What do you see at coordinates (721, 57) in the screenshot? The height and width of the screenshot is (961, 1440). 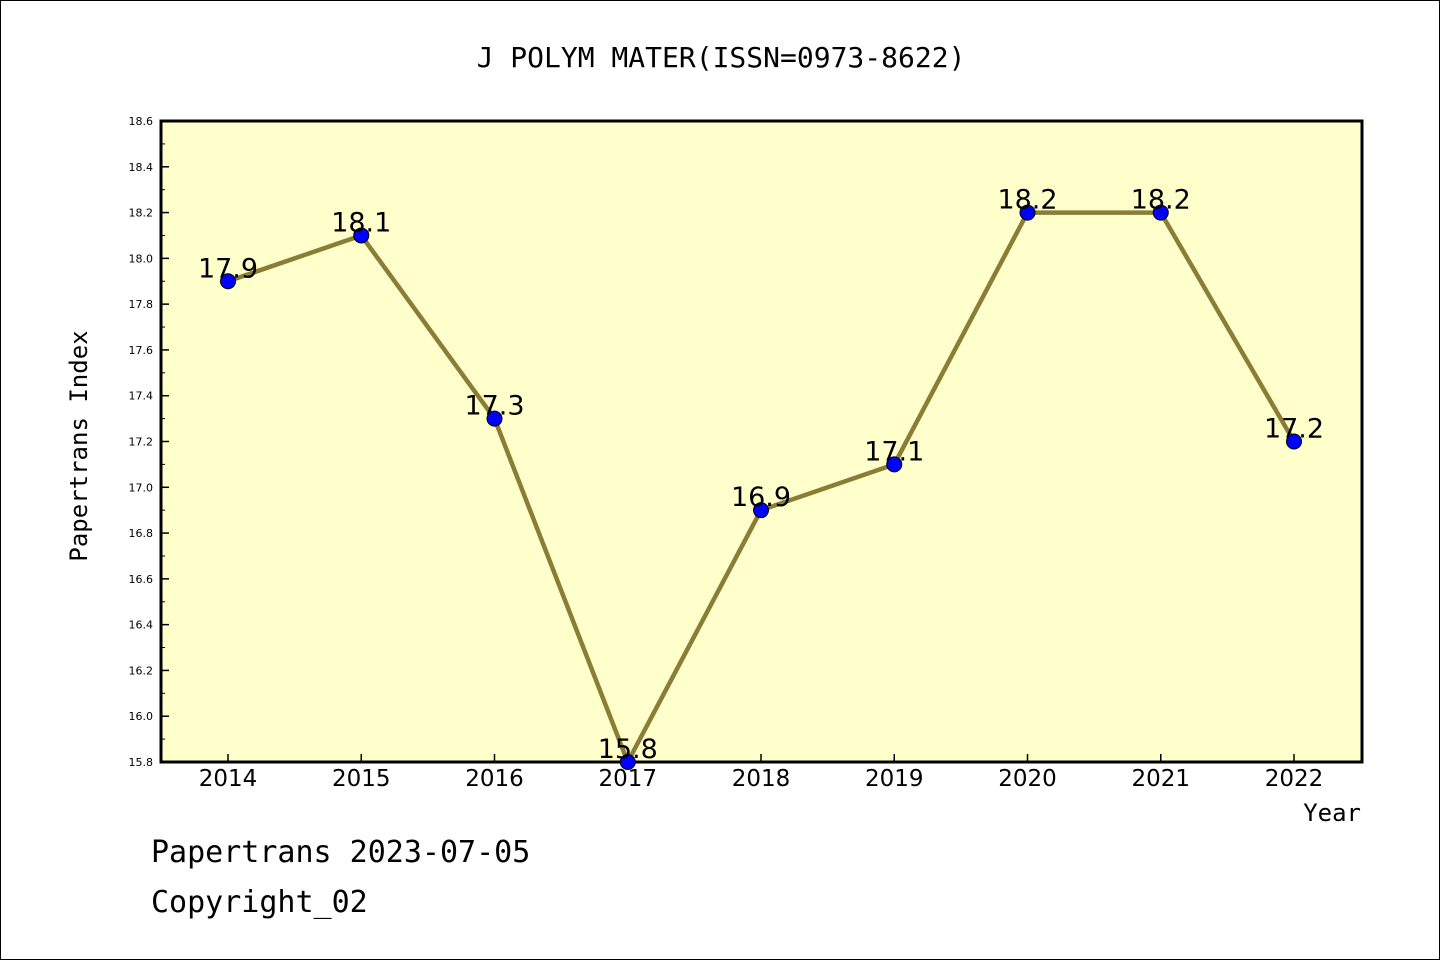 I see `chart-title: J POLYM MATER(ISSN=0973-8622)` at bounding box center [721, 57].